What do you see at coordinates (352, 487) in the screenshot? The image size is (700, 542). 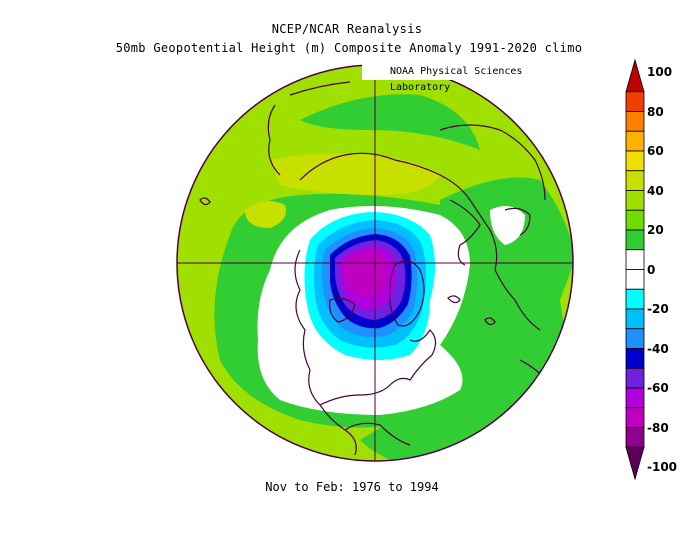 I see `footer-period: Nov to Feb: 1976 to 1994` at bounding box center [352, 487].